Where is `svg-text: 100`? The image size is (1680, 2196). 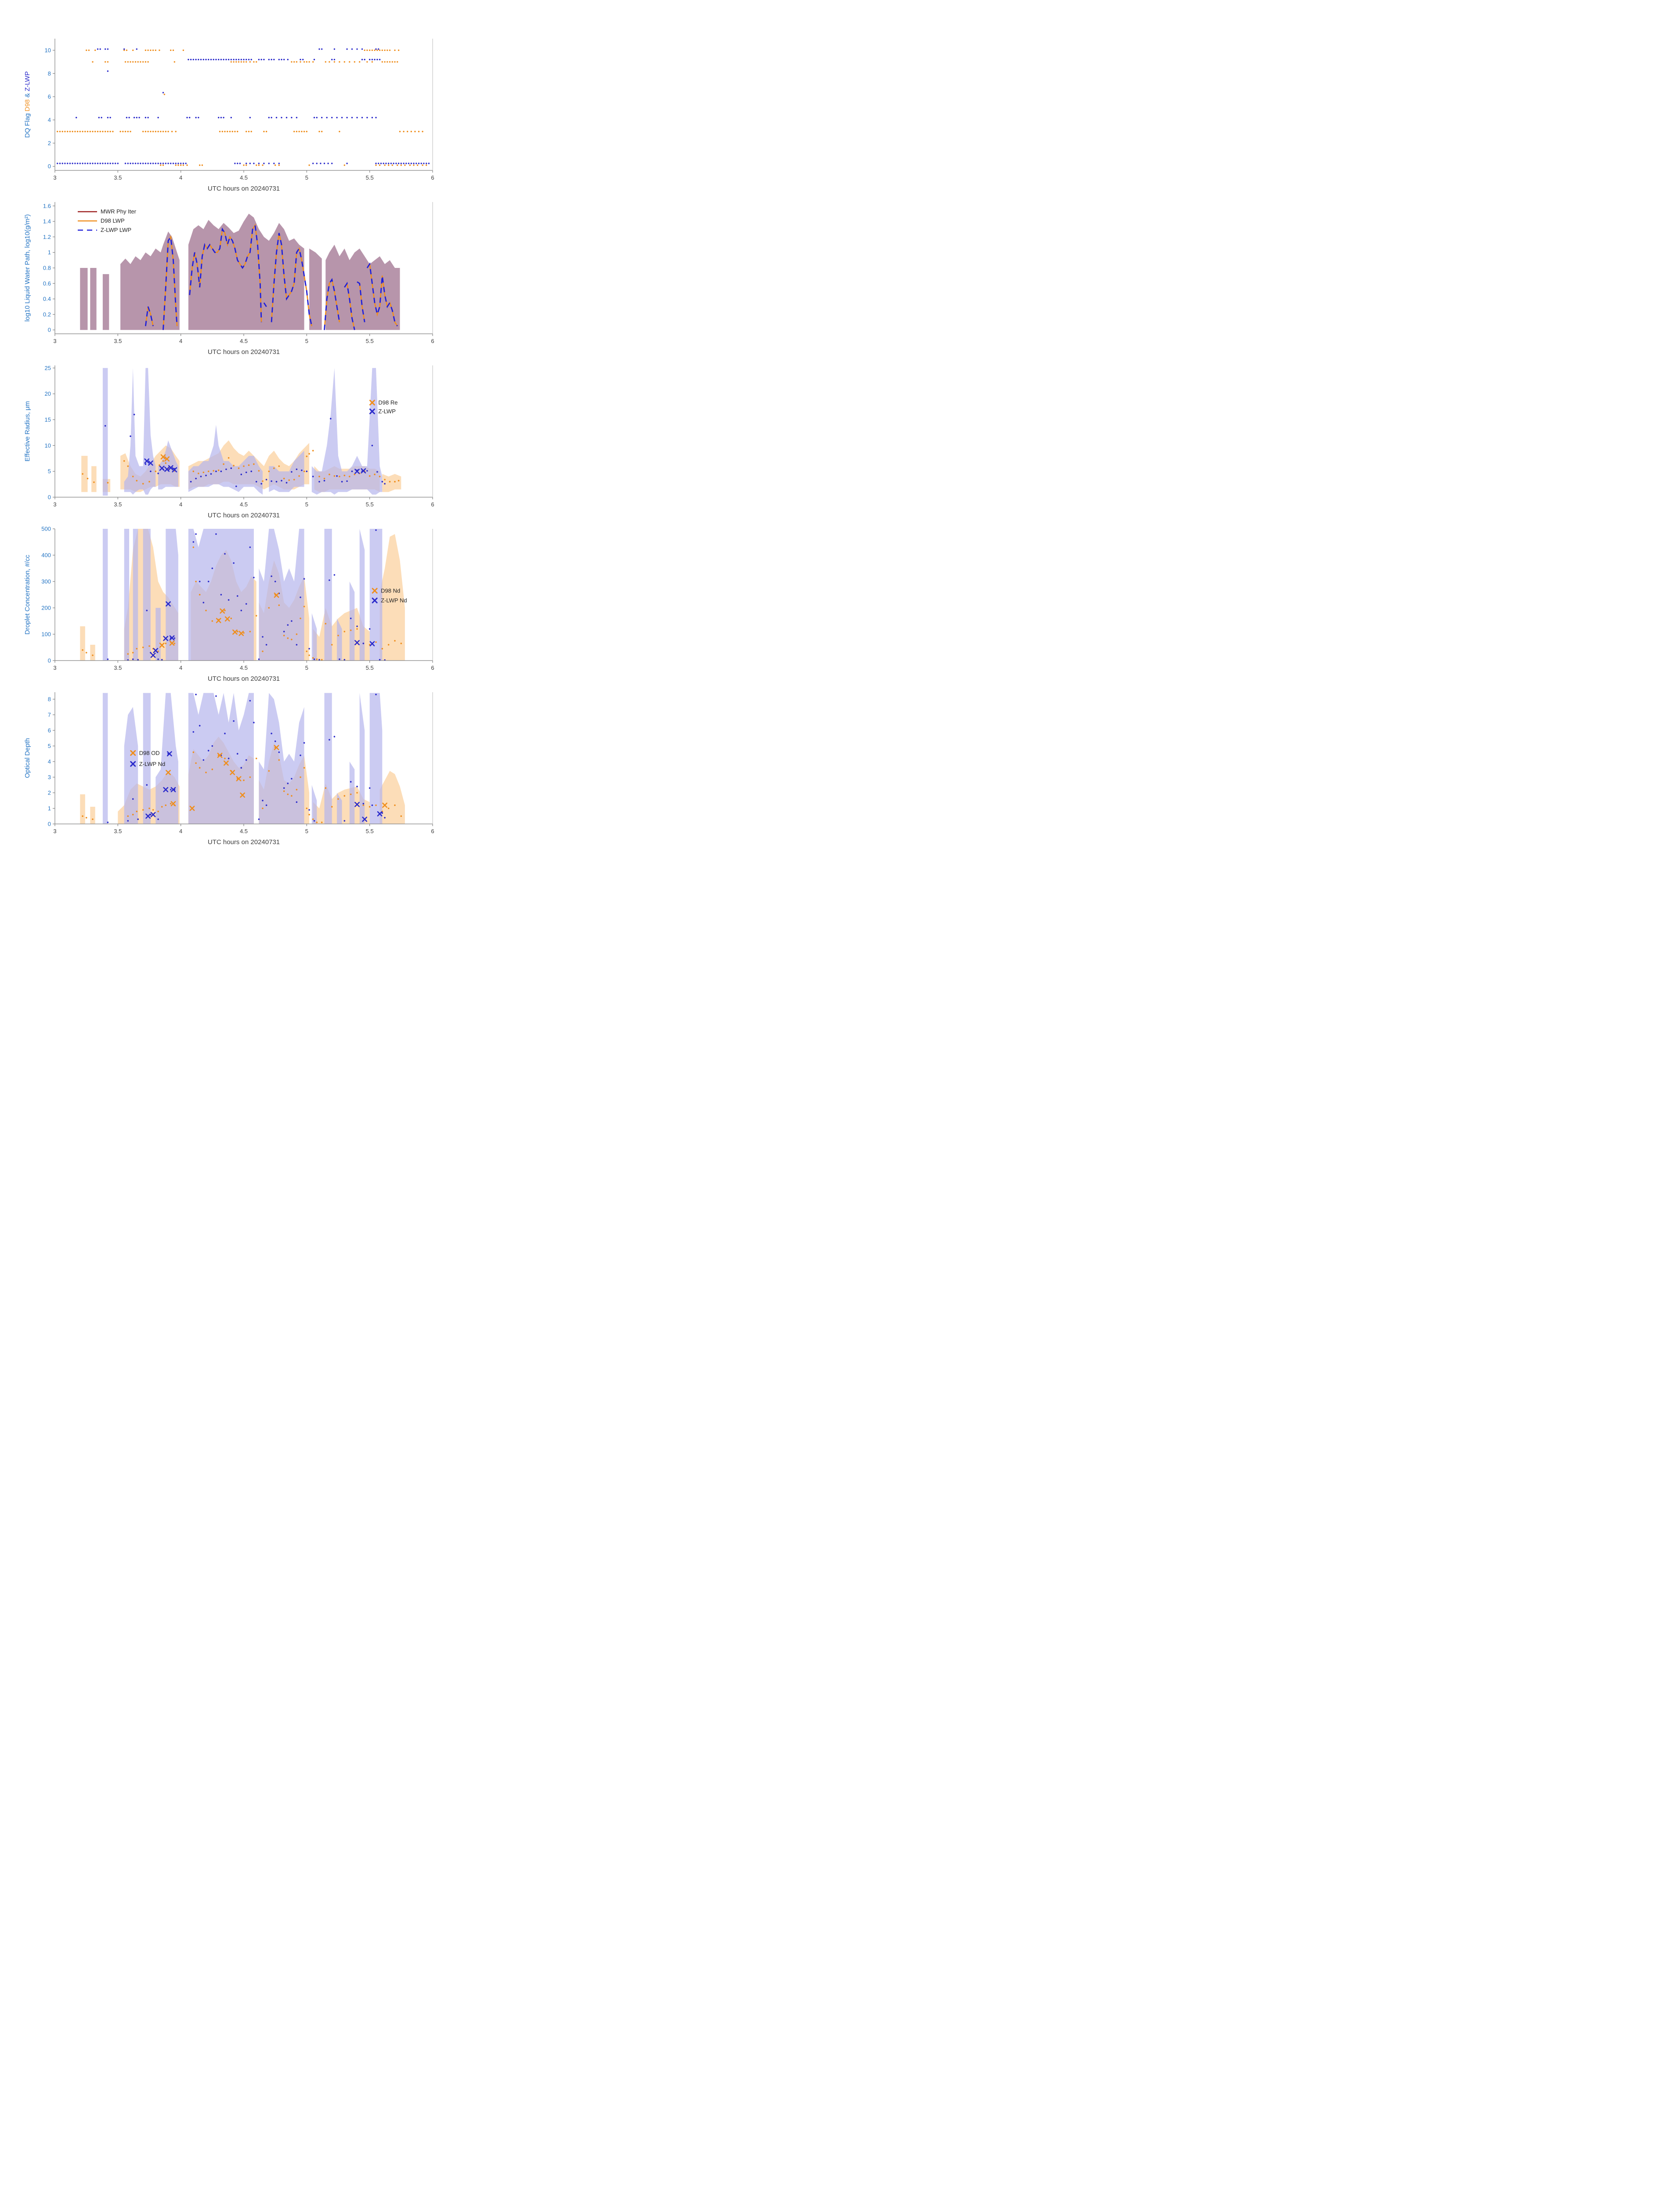
svg-text: 100 is located at coordinates (46, 634).